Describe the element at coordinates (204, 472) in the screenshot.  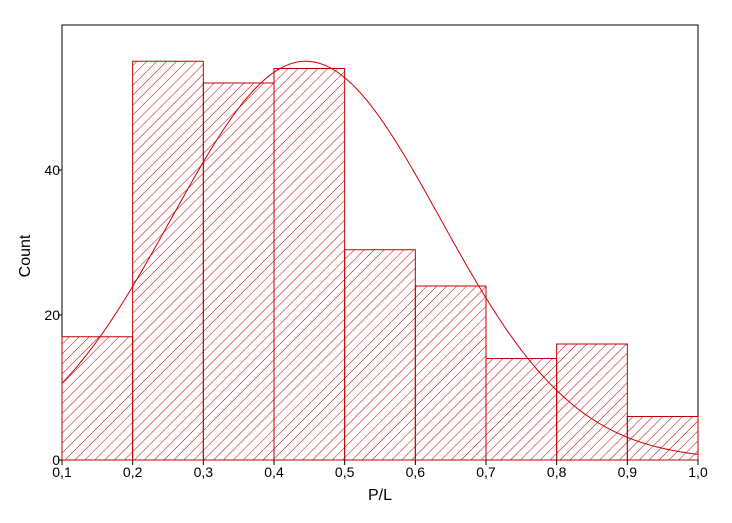
I see `x-tick-label-2: 0,3` at that location.